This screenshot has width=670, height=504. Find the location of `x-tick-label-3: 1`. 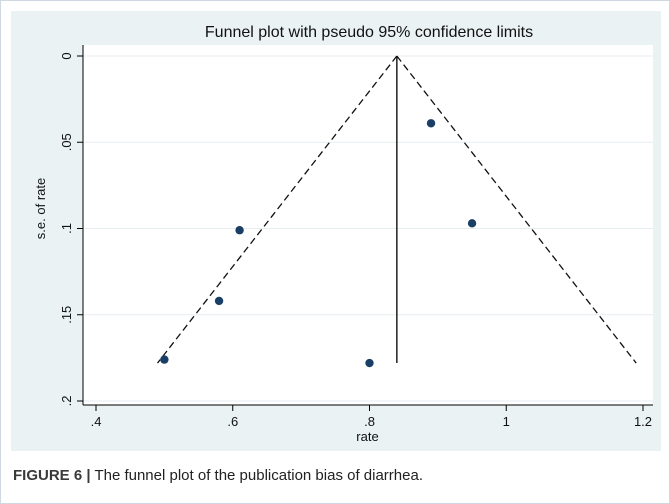

x-tick-label-3: 1 is located at coordinates (506, 421).